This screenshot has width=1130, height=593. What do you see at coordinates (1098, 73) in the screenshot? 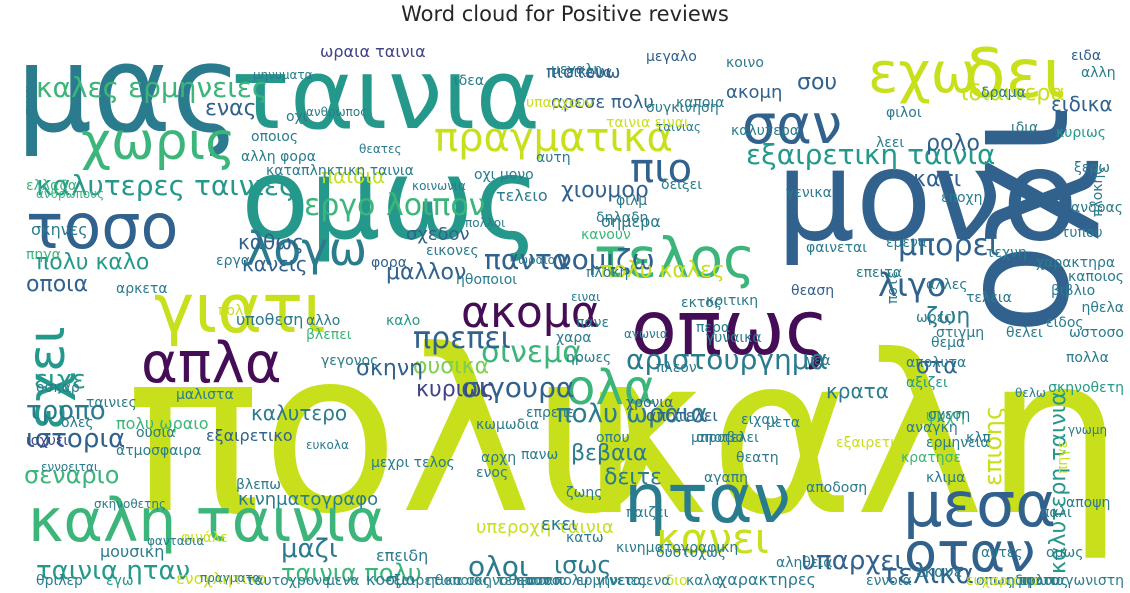
I see `word-200: αλλη` at bounding box center [1098, 73].